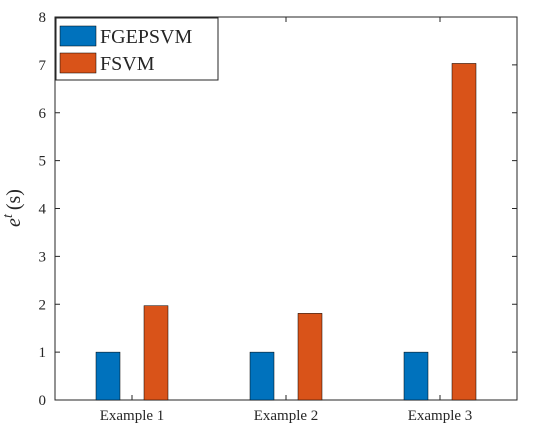 This screenshot has width=550, height=438. What do you see at coordinates (43, 18) in the screenshot?
I see `y-tick-label: 8` at bounding box center [43, 18].